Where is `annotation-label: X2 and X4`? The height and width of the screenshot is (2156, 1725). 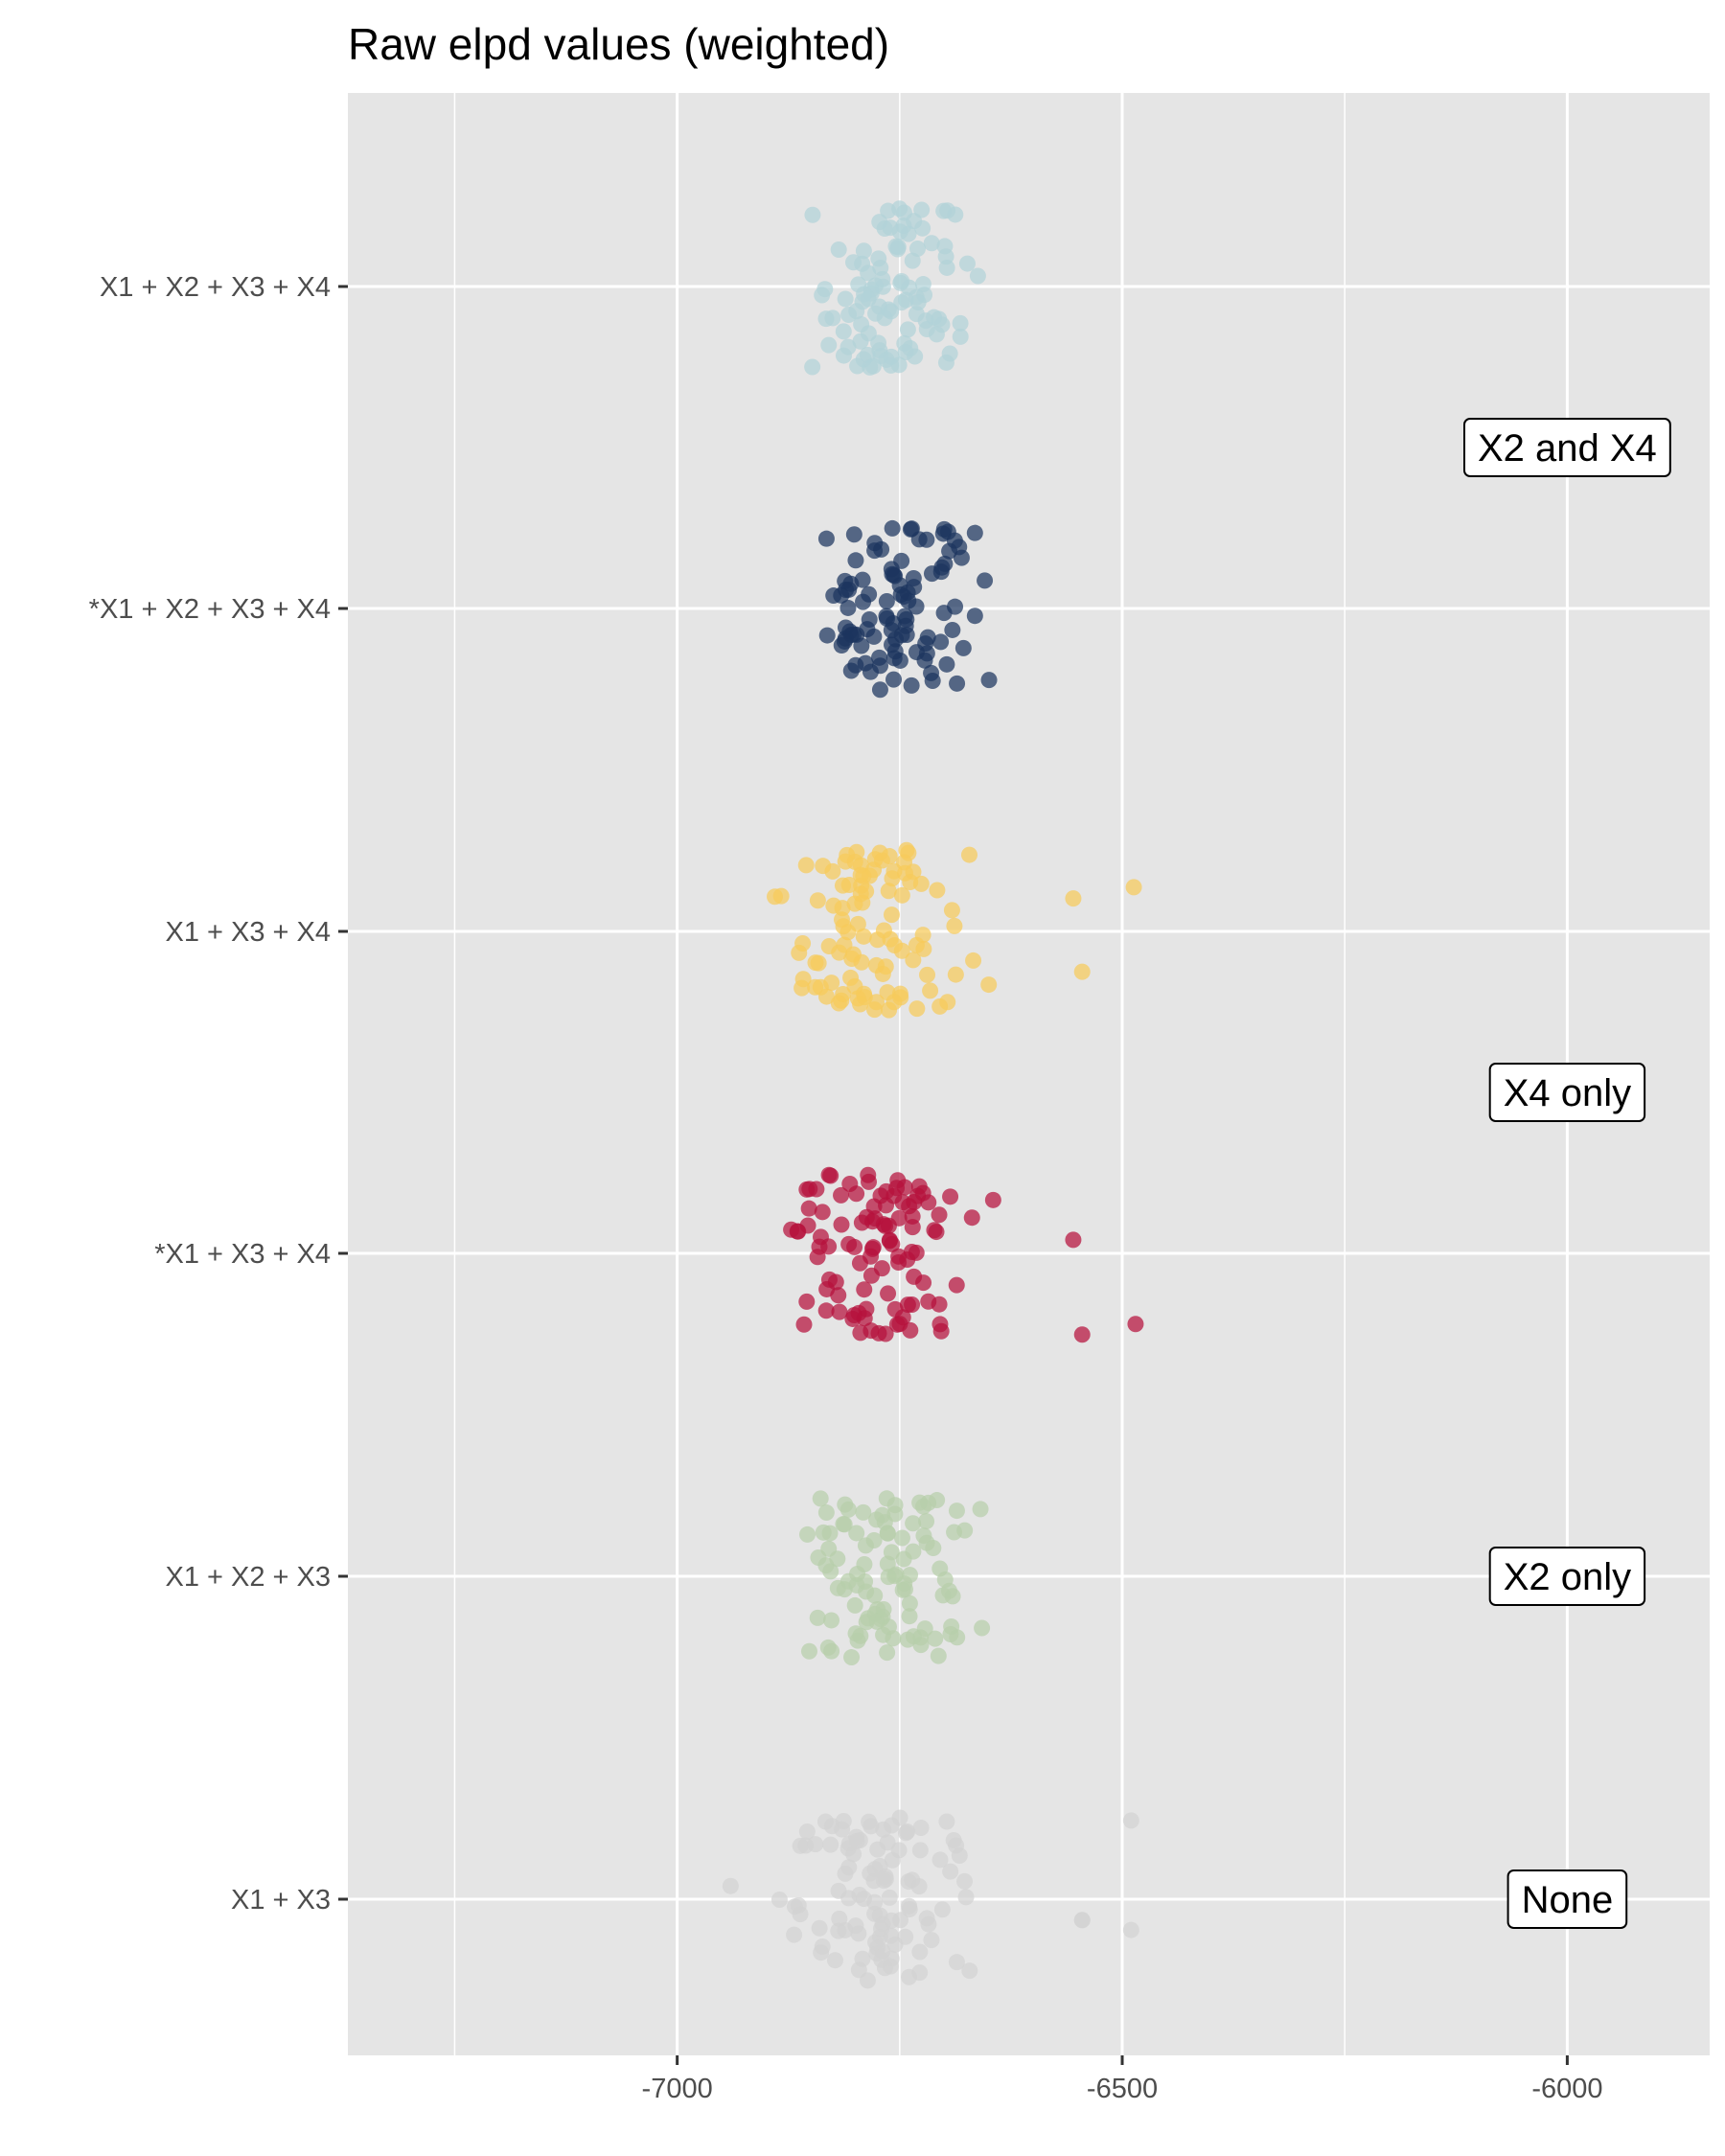 annotation-label: X2 and X4 is located at coordinates (1566, 447).